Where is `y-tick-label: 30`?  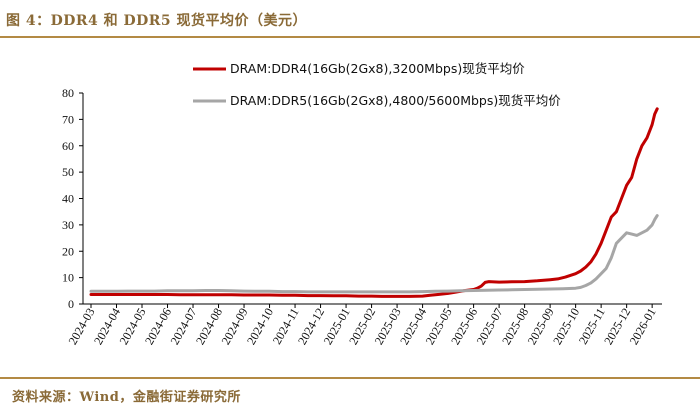
y-tick-label: 30 is located at coordinates (68, 225).